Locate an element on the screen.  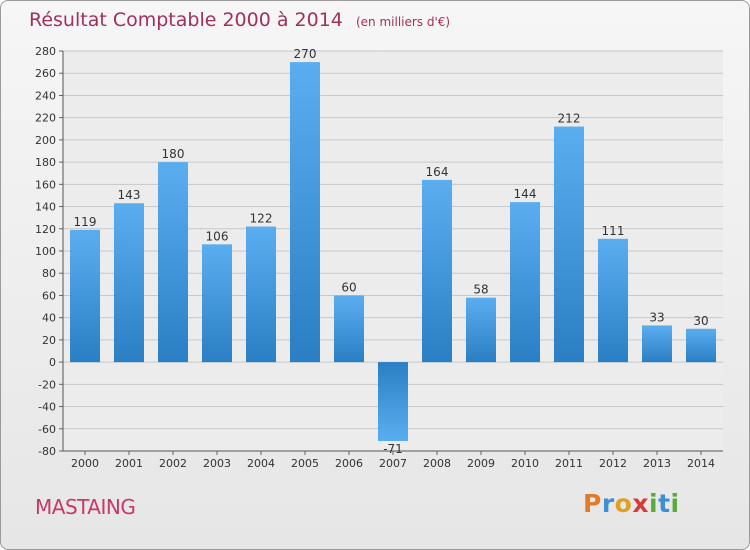
y-tick-label: 180 is located at coordinates (45, 162).